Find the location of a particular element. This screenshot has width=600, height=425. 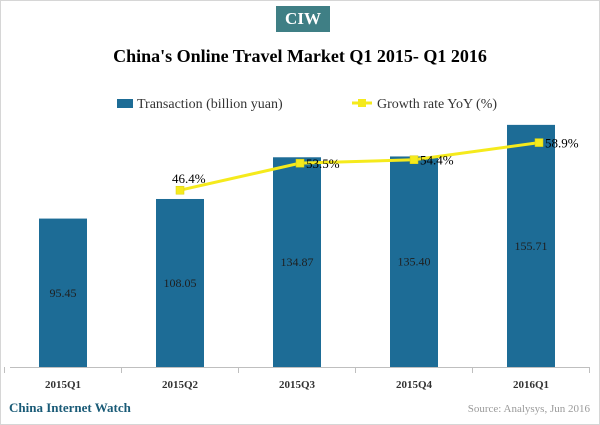

x-tick-label-2016Q1: 2016Q1 is located at coordinates (531, 385).